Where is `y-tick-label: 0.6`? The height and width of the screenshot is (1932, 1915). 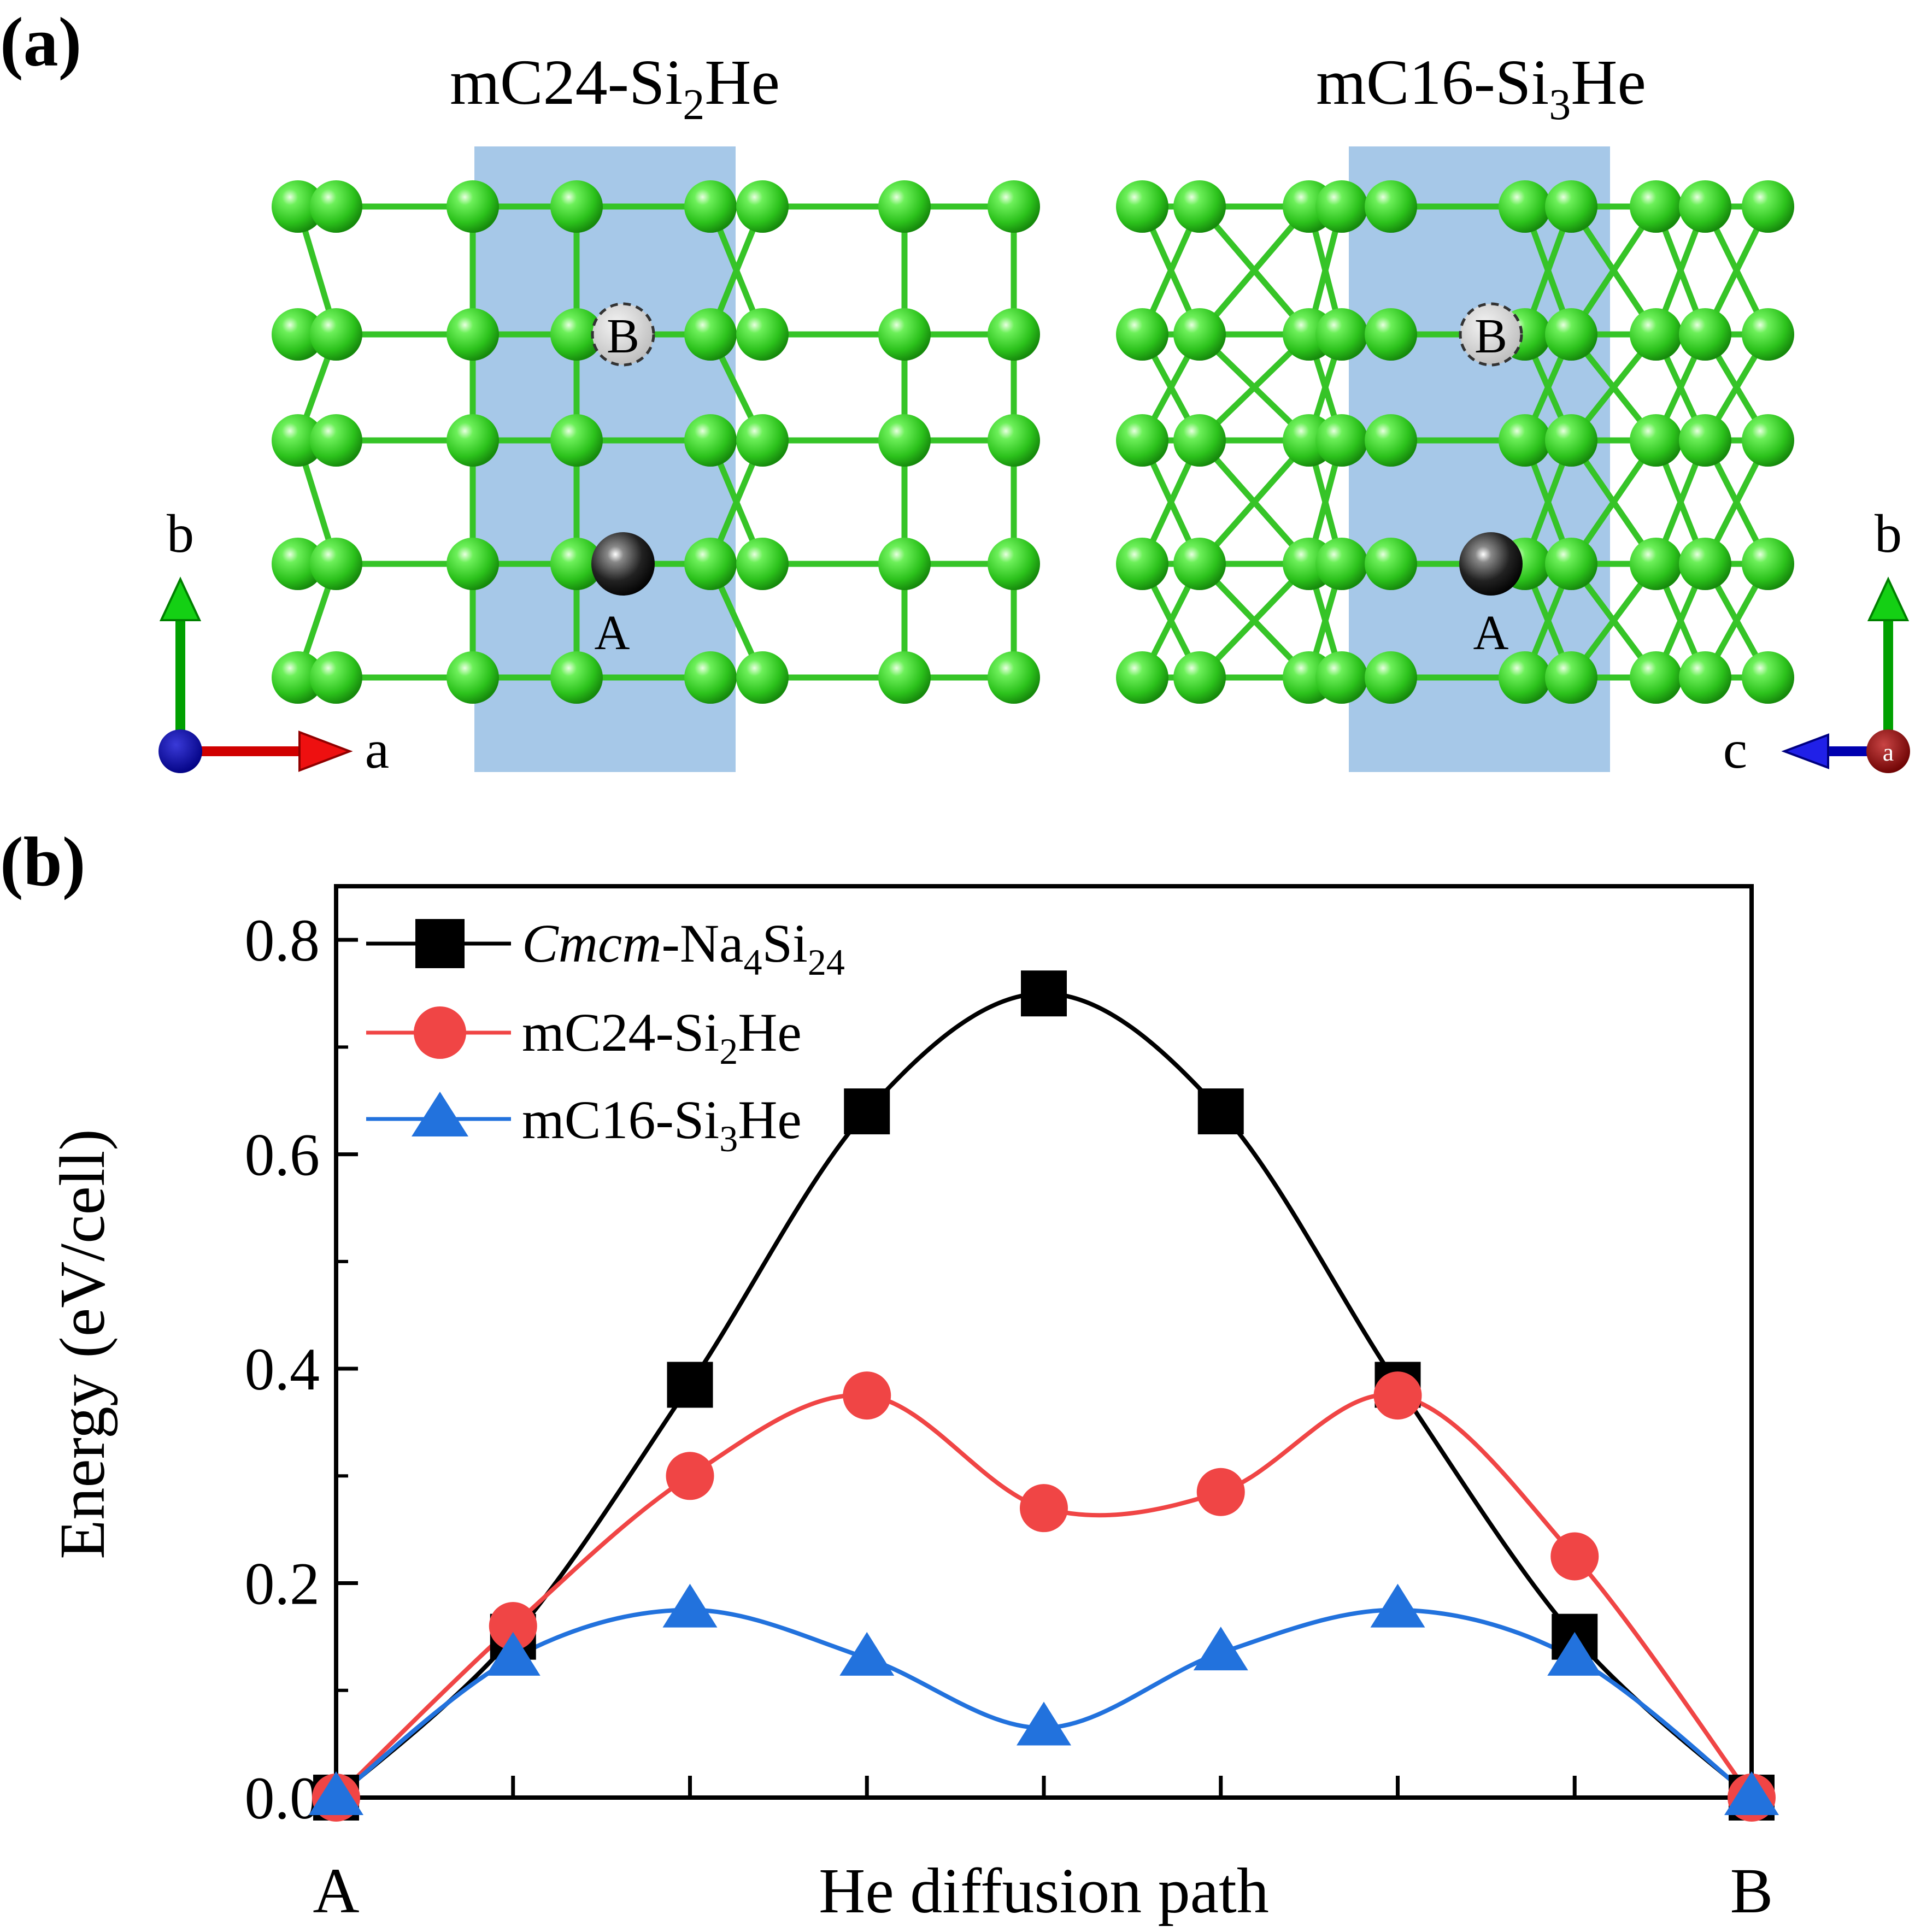
y-tick-label: 0.6 is located at coordinates (282, 1155).